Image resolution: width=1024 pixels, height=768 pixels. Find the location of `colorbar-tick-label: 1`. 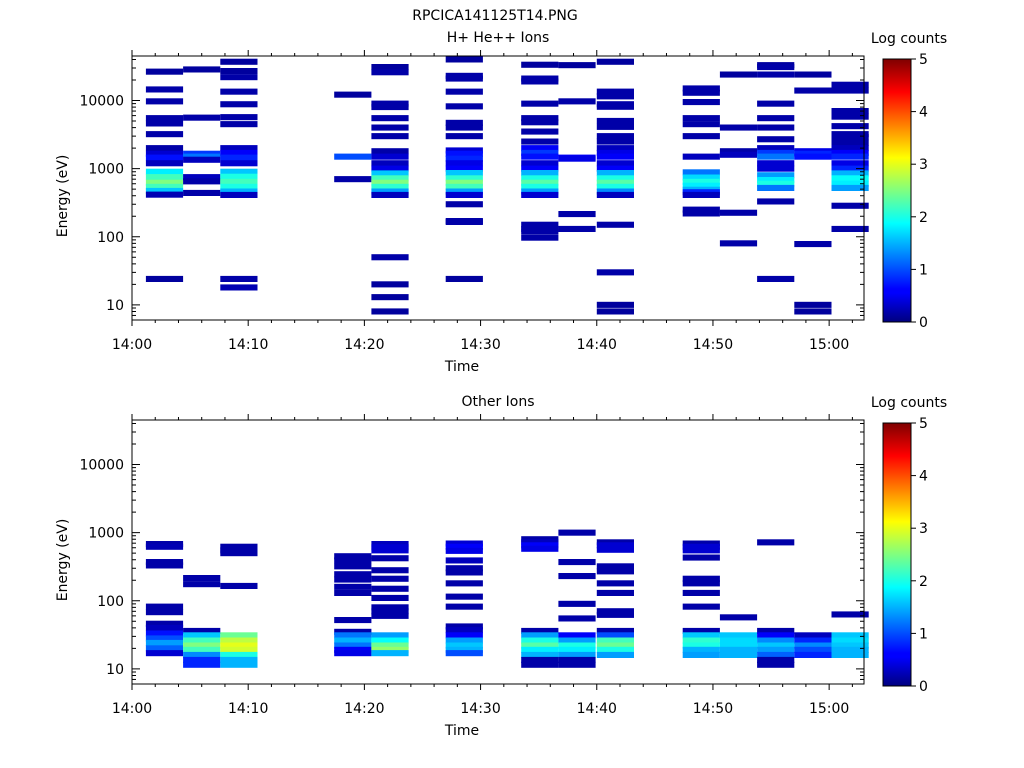

colorbar-tick-label: 1 is located at coordinates (923, 270).